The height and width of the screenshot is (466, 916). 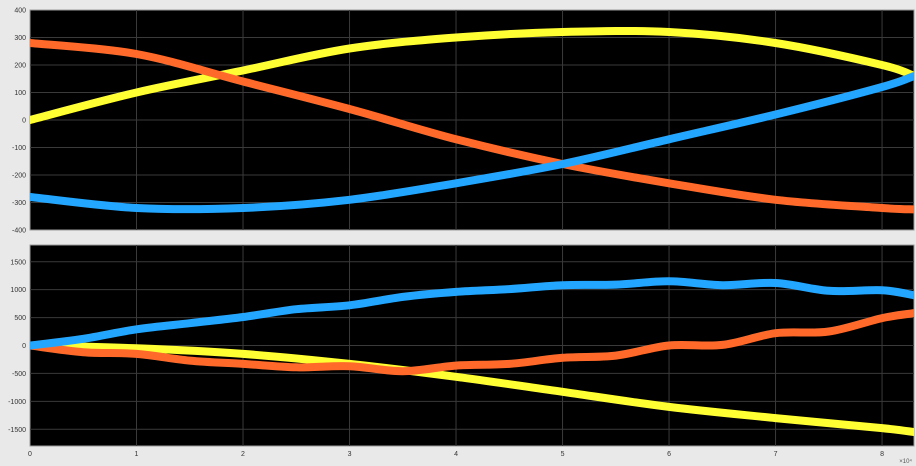 What do you see at coordinates (19, 374) in the screenshot?
I see `y-tick-label: -500` at bounding box center [19, 374].